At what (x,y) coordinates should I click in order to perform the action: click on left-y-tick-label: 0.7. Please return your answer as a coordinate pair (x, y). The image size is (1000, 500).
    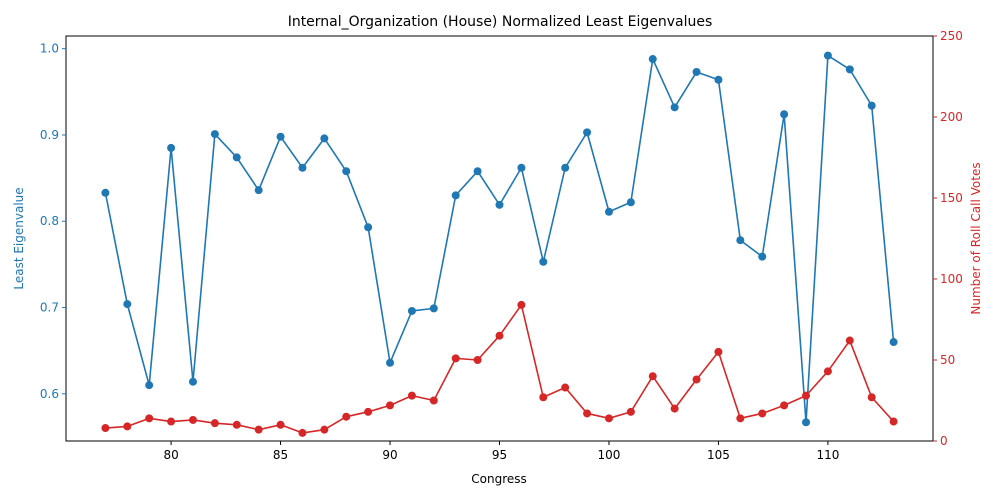
    Looking at the image, I should click on (49, 308).